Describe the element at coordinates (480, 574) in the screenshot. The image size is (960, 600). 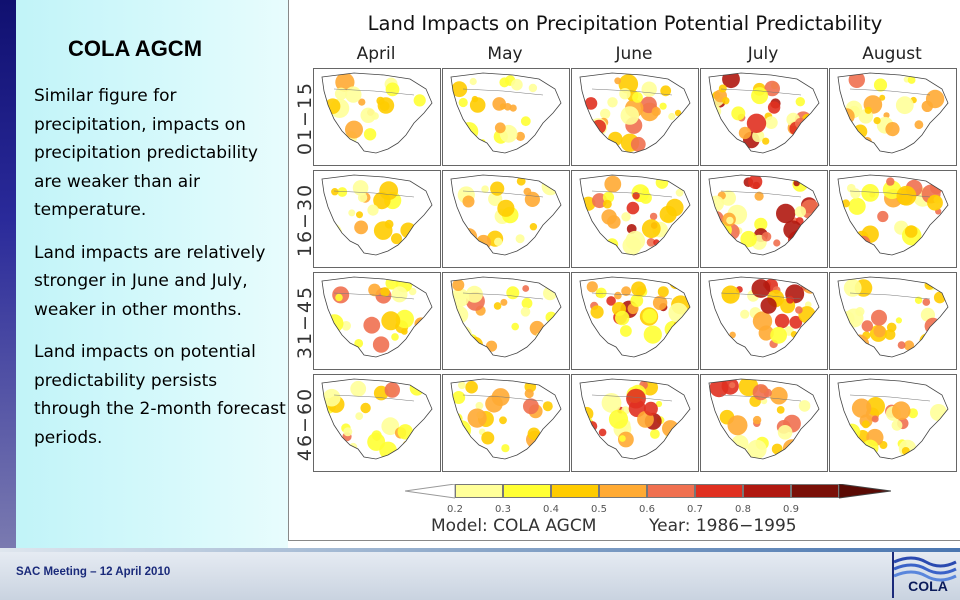
I see `footer-bar` at that location.